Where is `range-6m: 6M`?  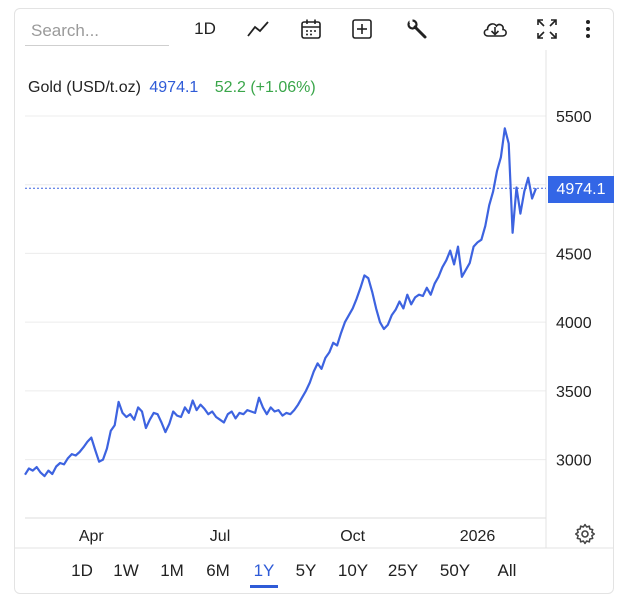 range-6m: 6M is located at coordinates (218, 570).